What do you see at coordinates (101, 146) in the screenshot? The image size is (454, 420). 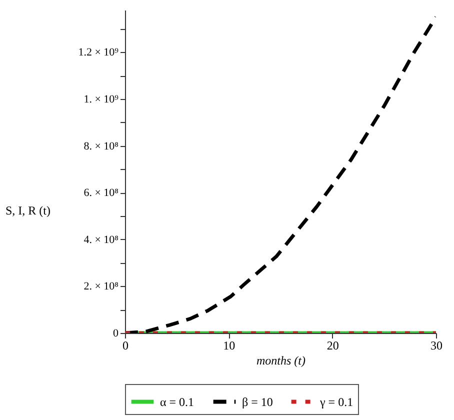 I see `y-tick-label: 8. × 10⁸` at bounding box center [101, 146].